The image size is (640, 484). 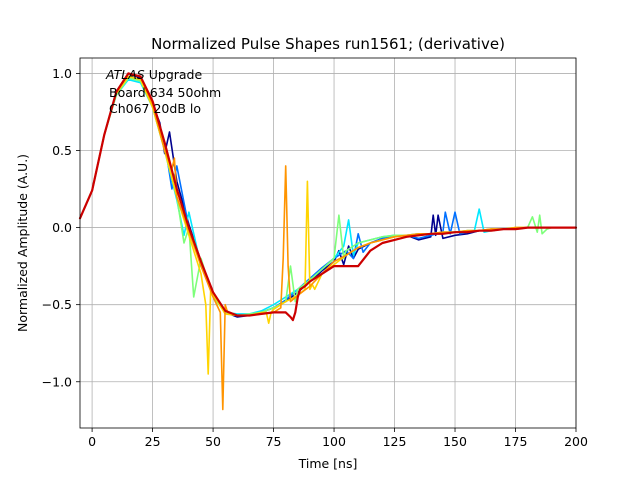 What do you see at coordinates (328, 463) in the screenshot?
I see `x-axis-label: Time [ns]` at bounding box center [328, 463].